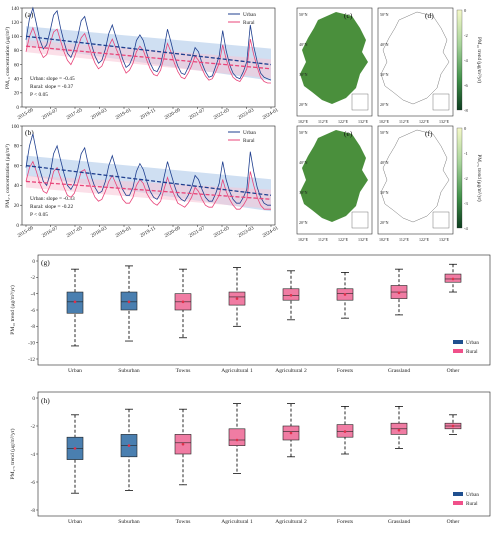  Describe the element at coordinates (334, 176) in the screenshot. I see `map-e-landmass` at that location.